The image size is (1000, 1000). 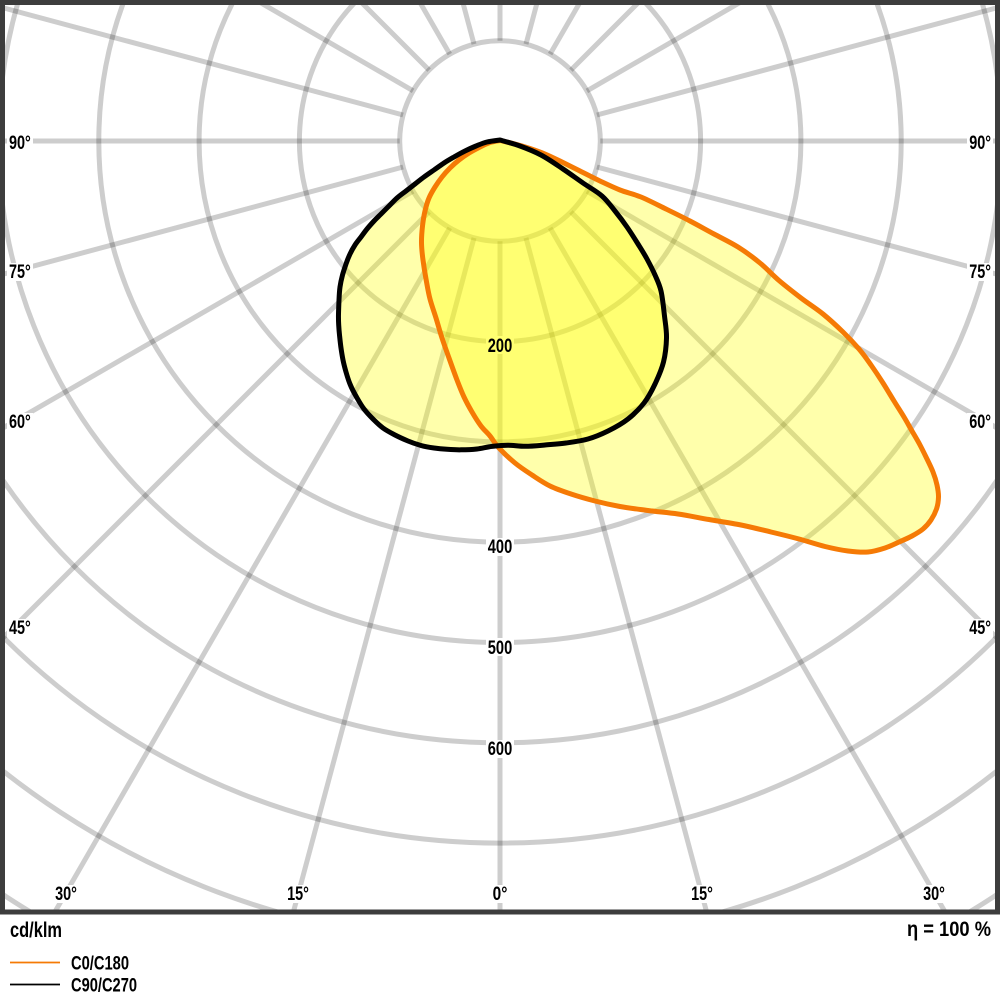 What do you see at coordinates (949, 929) in the screenshot?
I see `svg-text: η = 100 %` at bounding box center [949, 929].